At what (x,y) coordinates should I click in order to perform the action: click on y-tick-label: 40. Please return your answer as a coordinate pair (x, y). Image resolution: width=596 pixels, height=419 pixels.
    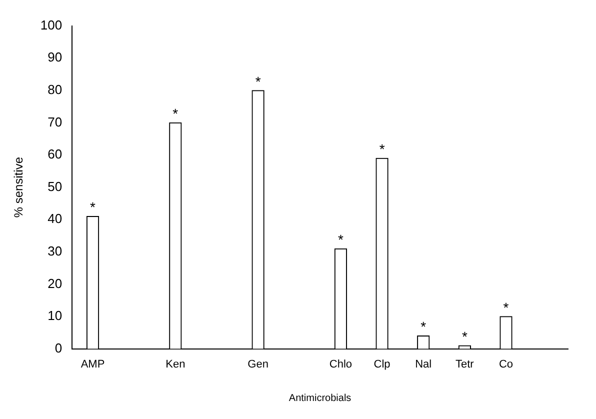
    Looking at the image, I should click on (55, 218).